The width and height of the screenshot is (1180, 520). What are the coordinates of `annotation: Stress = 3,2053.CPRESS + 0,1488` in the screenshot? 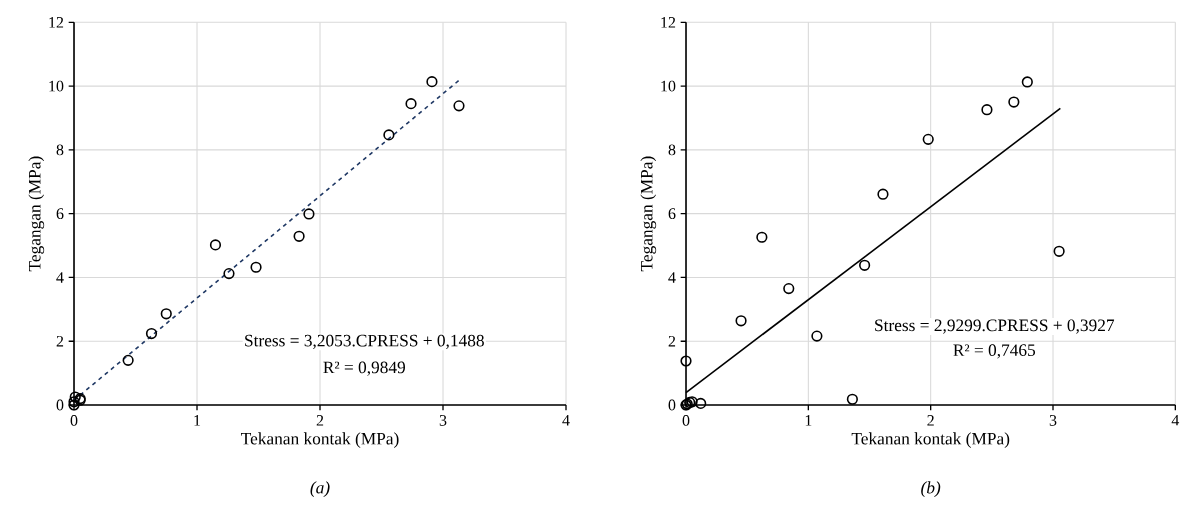 It's located at (364, 341).